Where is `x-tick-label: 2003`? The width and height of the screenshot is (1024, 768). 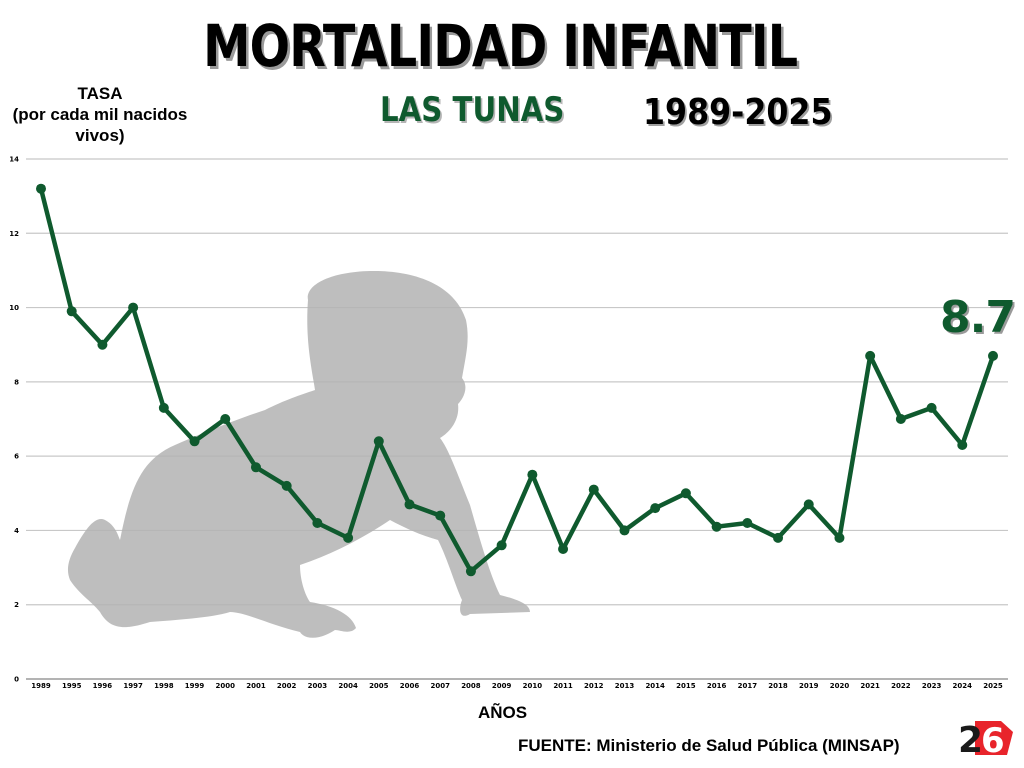
x-tick-label: 2003 is located at coordinates (318, 686).